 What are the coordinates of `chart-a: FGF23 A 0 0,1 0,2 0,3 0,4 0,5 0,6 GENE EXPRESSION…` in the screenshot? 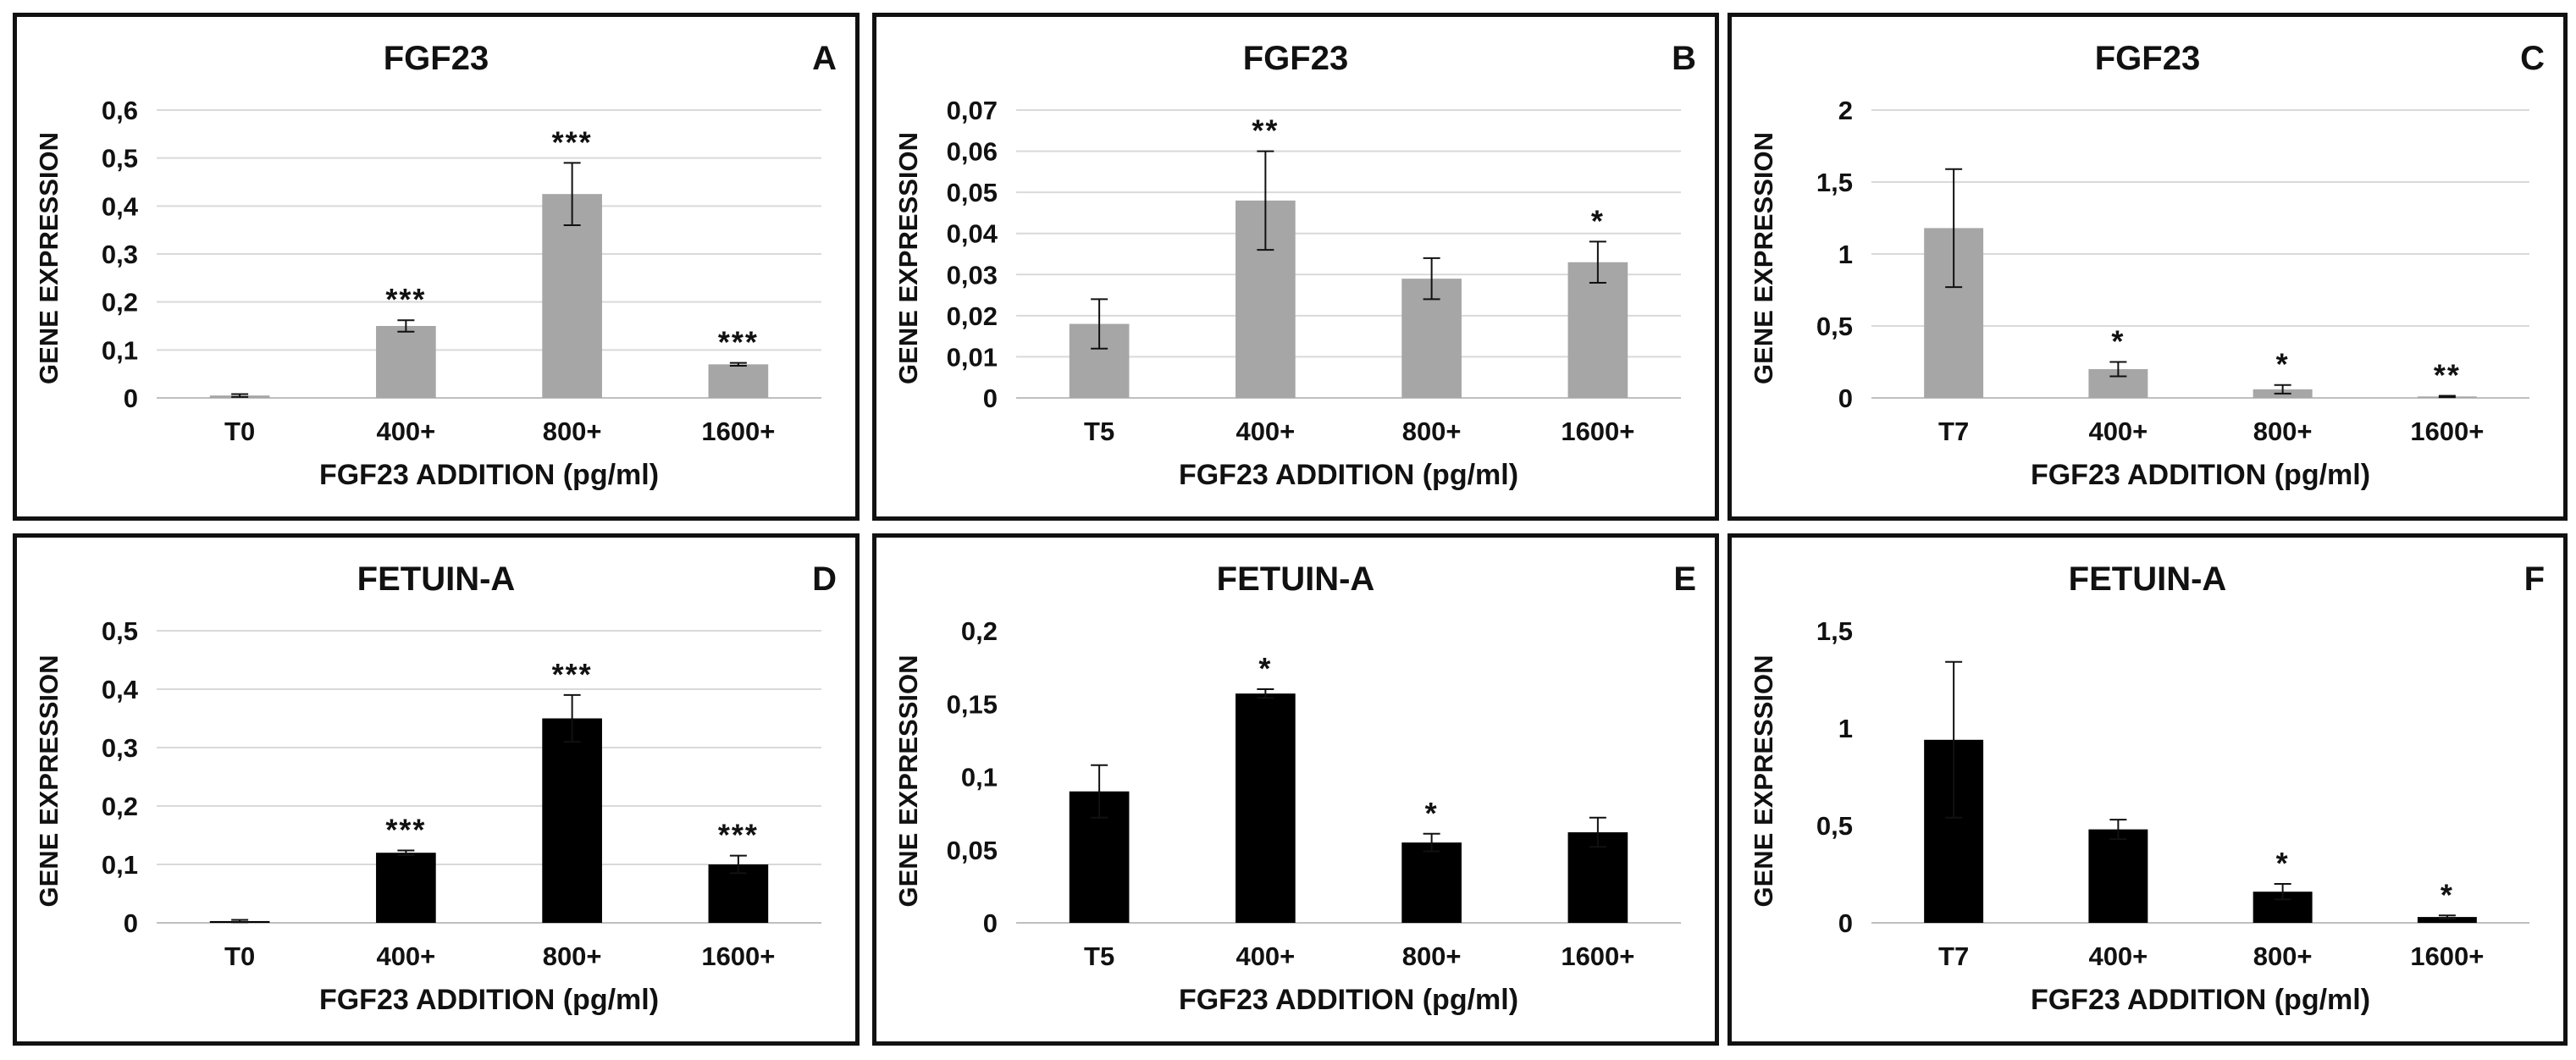 It's located at (435, 265).